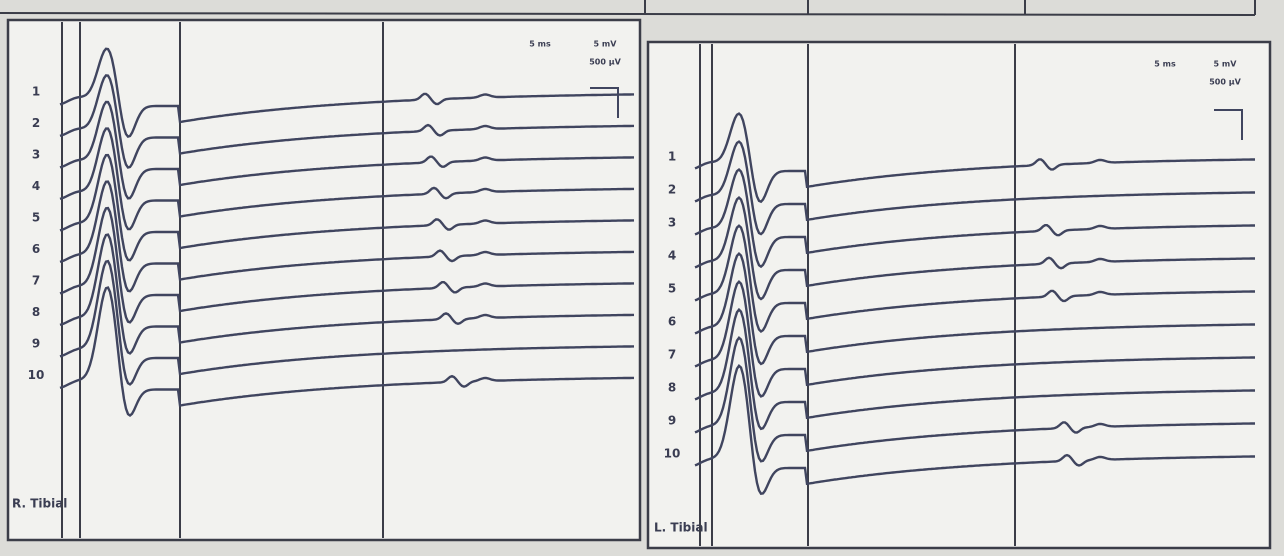 Image resolution: width=1284 pixels, height=556 pixels. What do you see at coordinates (681, 528) in the screenshot?
I see `panel-label: L. Tibial` at bounding box center [681, 528].